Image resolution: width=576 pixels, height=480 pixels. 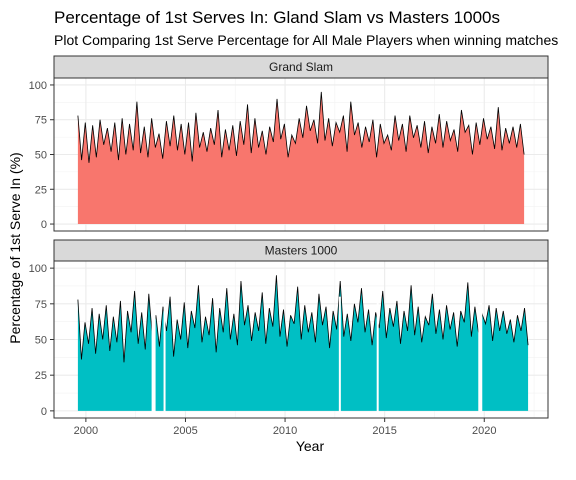 What do you see at coordinates (484, 431) in the screenshot?
I see `x-tick-label: 2020` at bounding box center [484, 431].